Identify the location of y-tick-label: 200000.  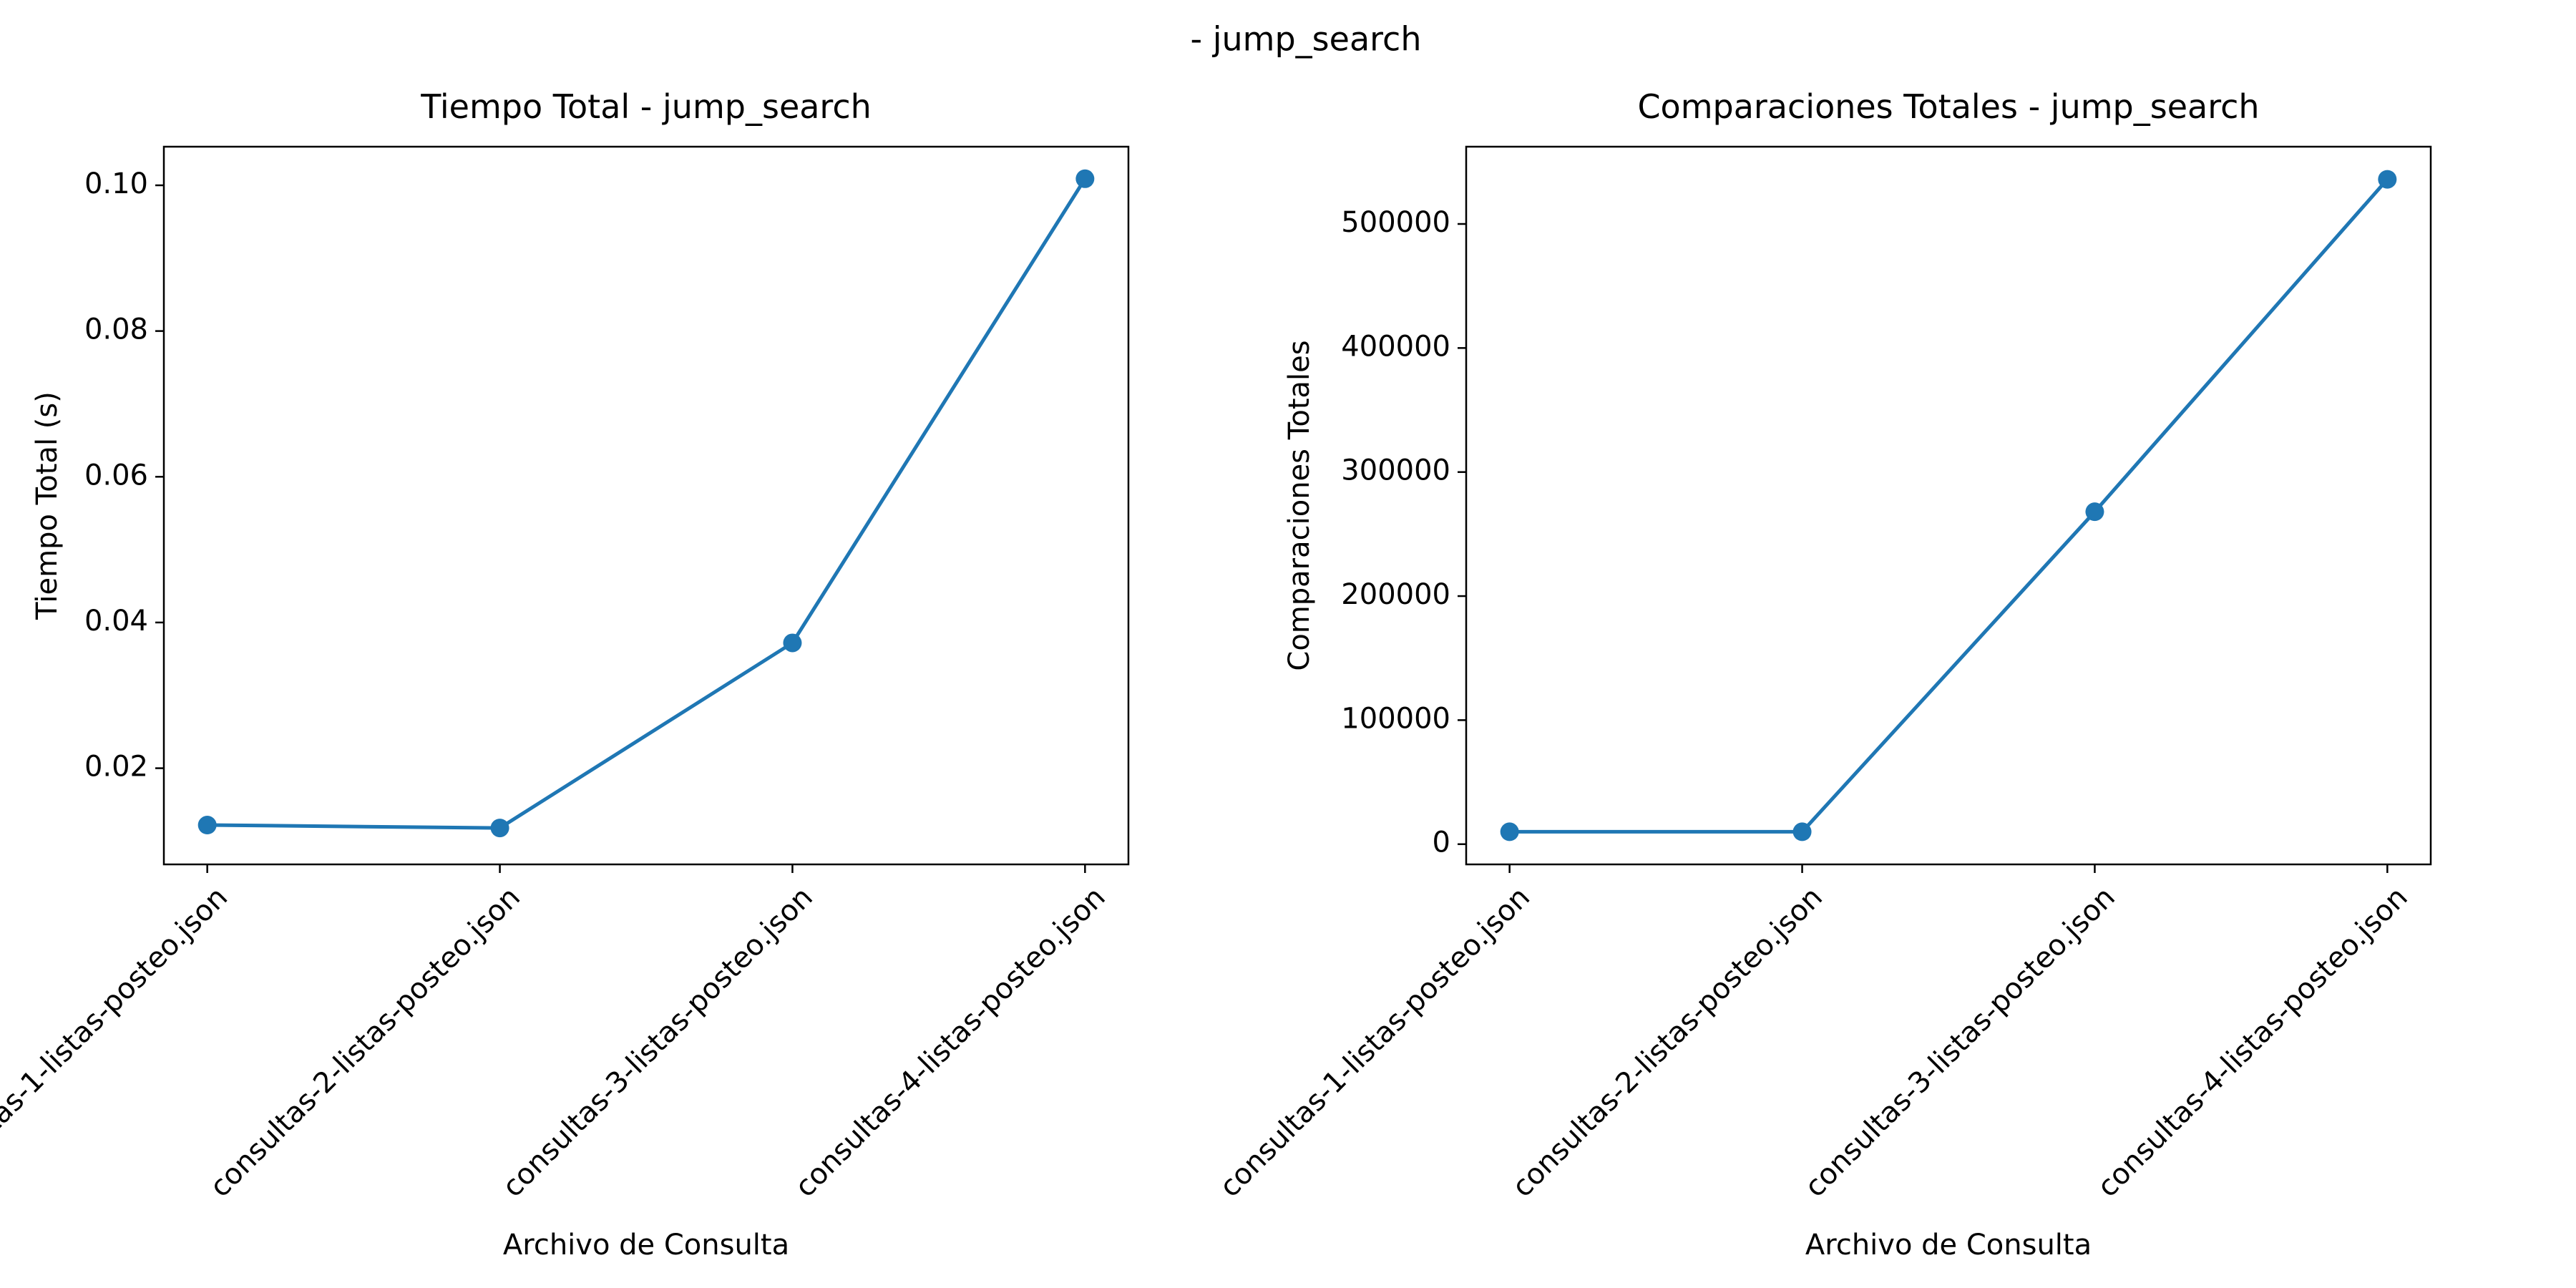
(1395, 594).